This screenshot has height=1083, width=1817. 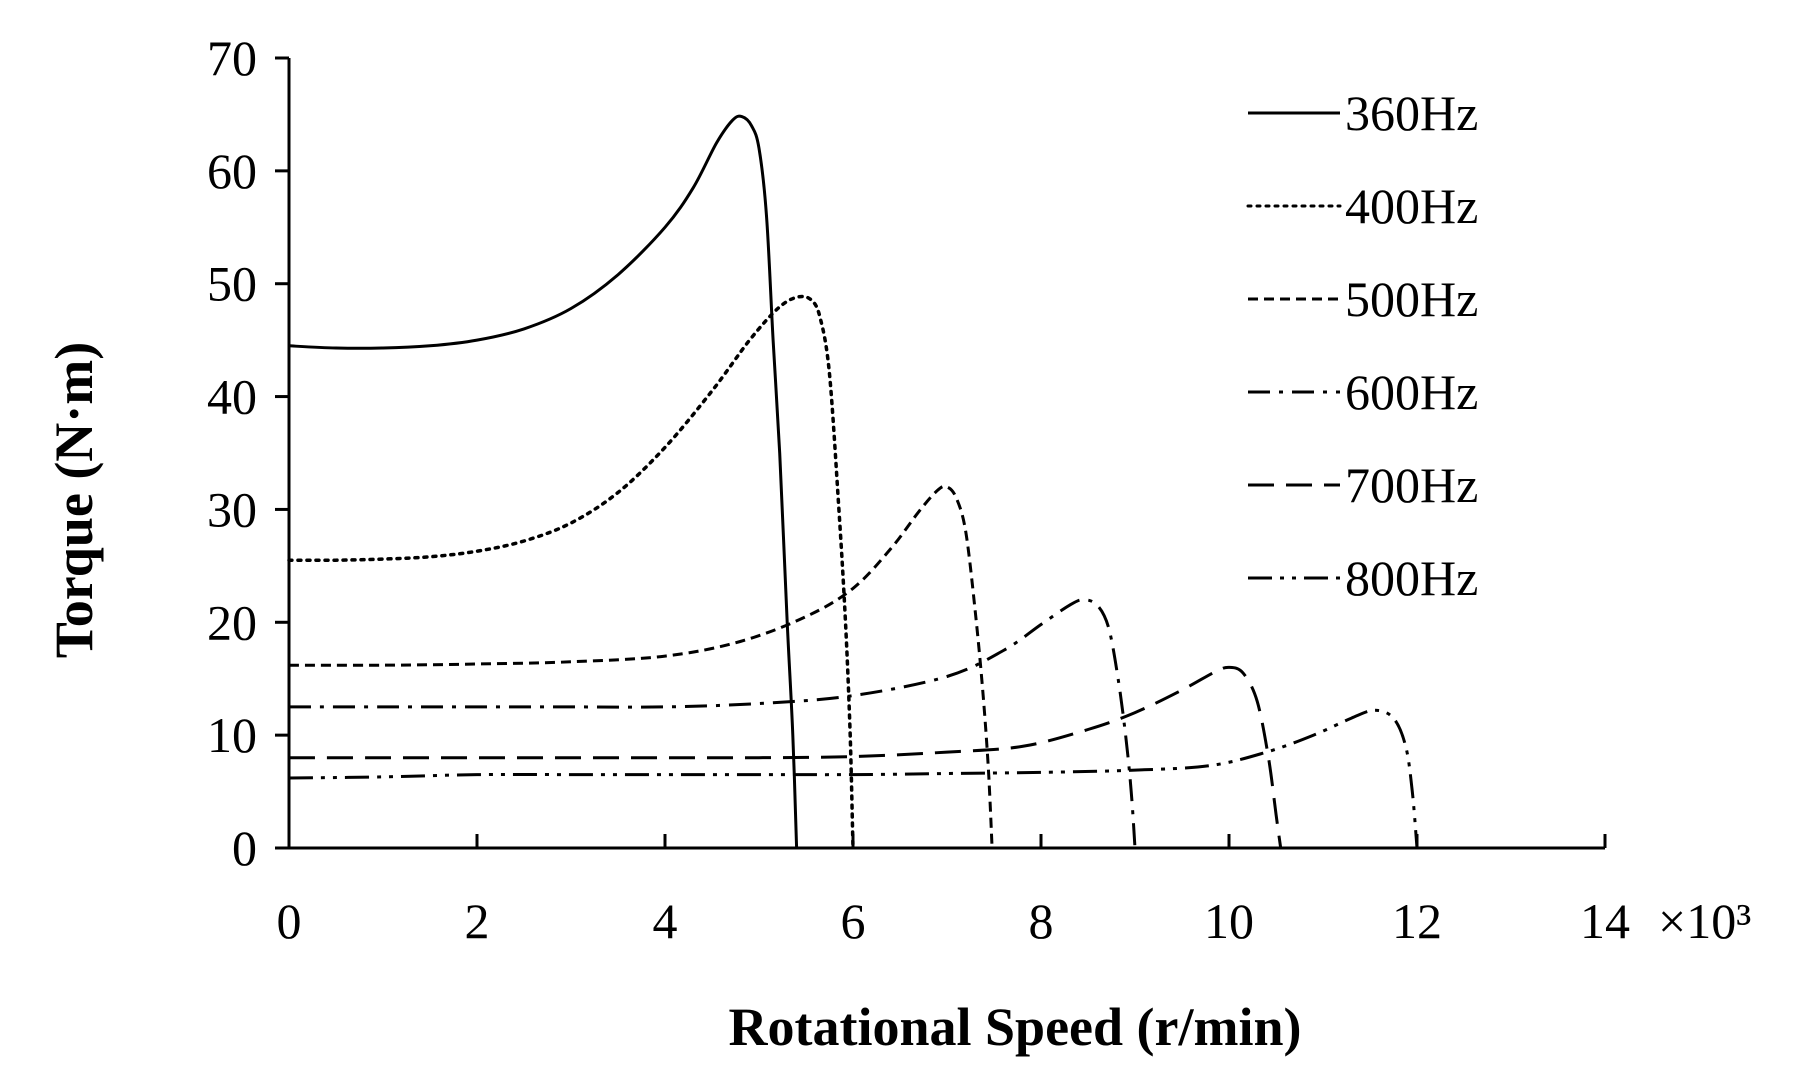 I want to click on y-tick-label: 30, so click(x=232, y=509).